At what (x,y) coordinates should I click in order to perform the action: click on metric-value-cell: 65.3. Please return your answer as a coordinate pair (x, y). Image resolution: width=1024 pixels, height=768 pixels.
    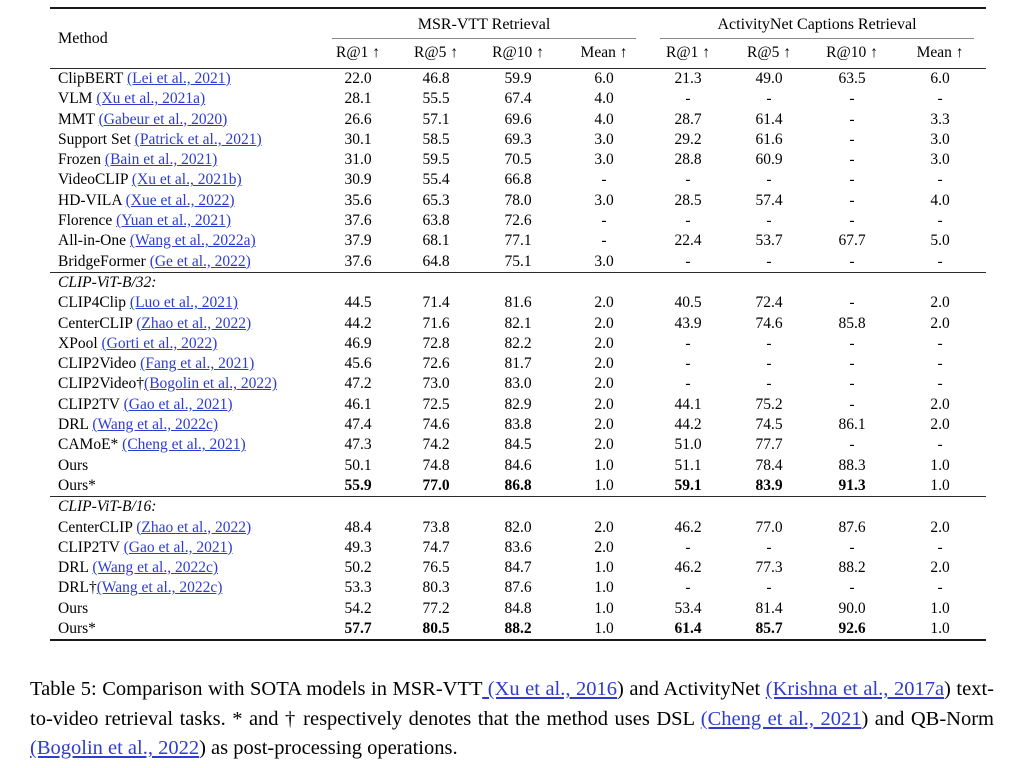
    Looking at the image, I should click on (436, 200).